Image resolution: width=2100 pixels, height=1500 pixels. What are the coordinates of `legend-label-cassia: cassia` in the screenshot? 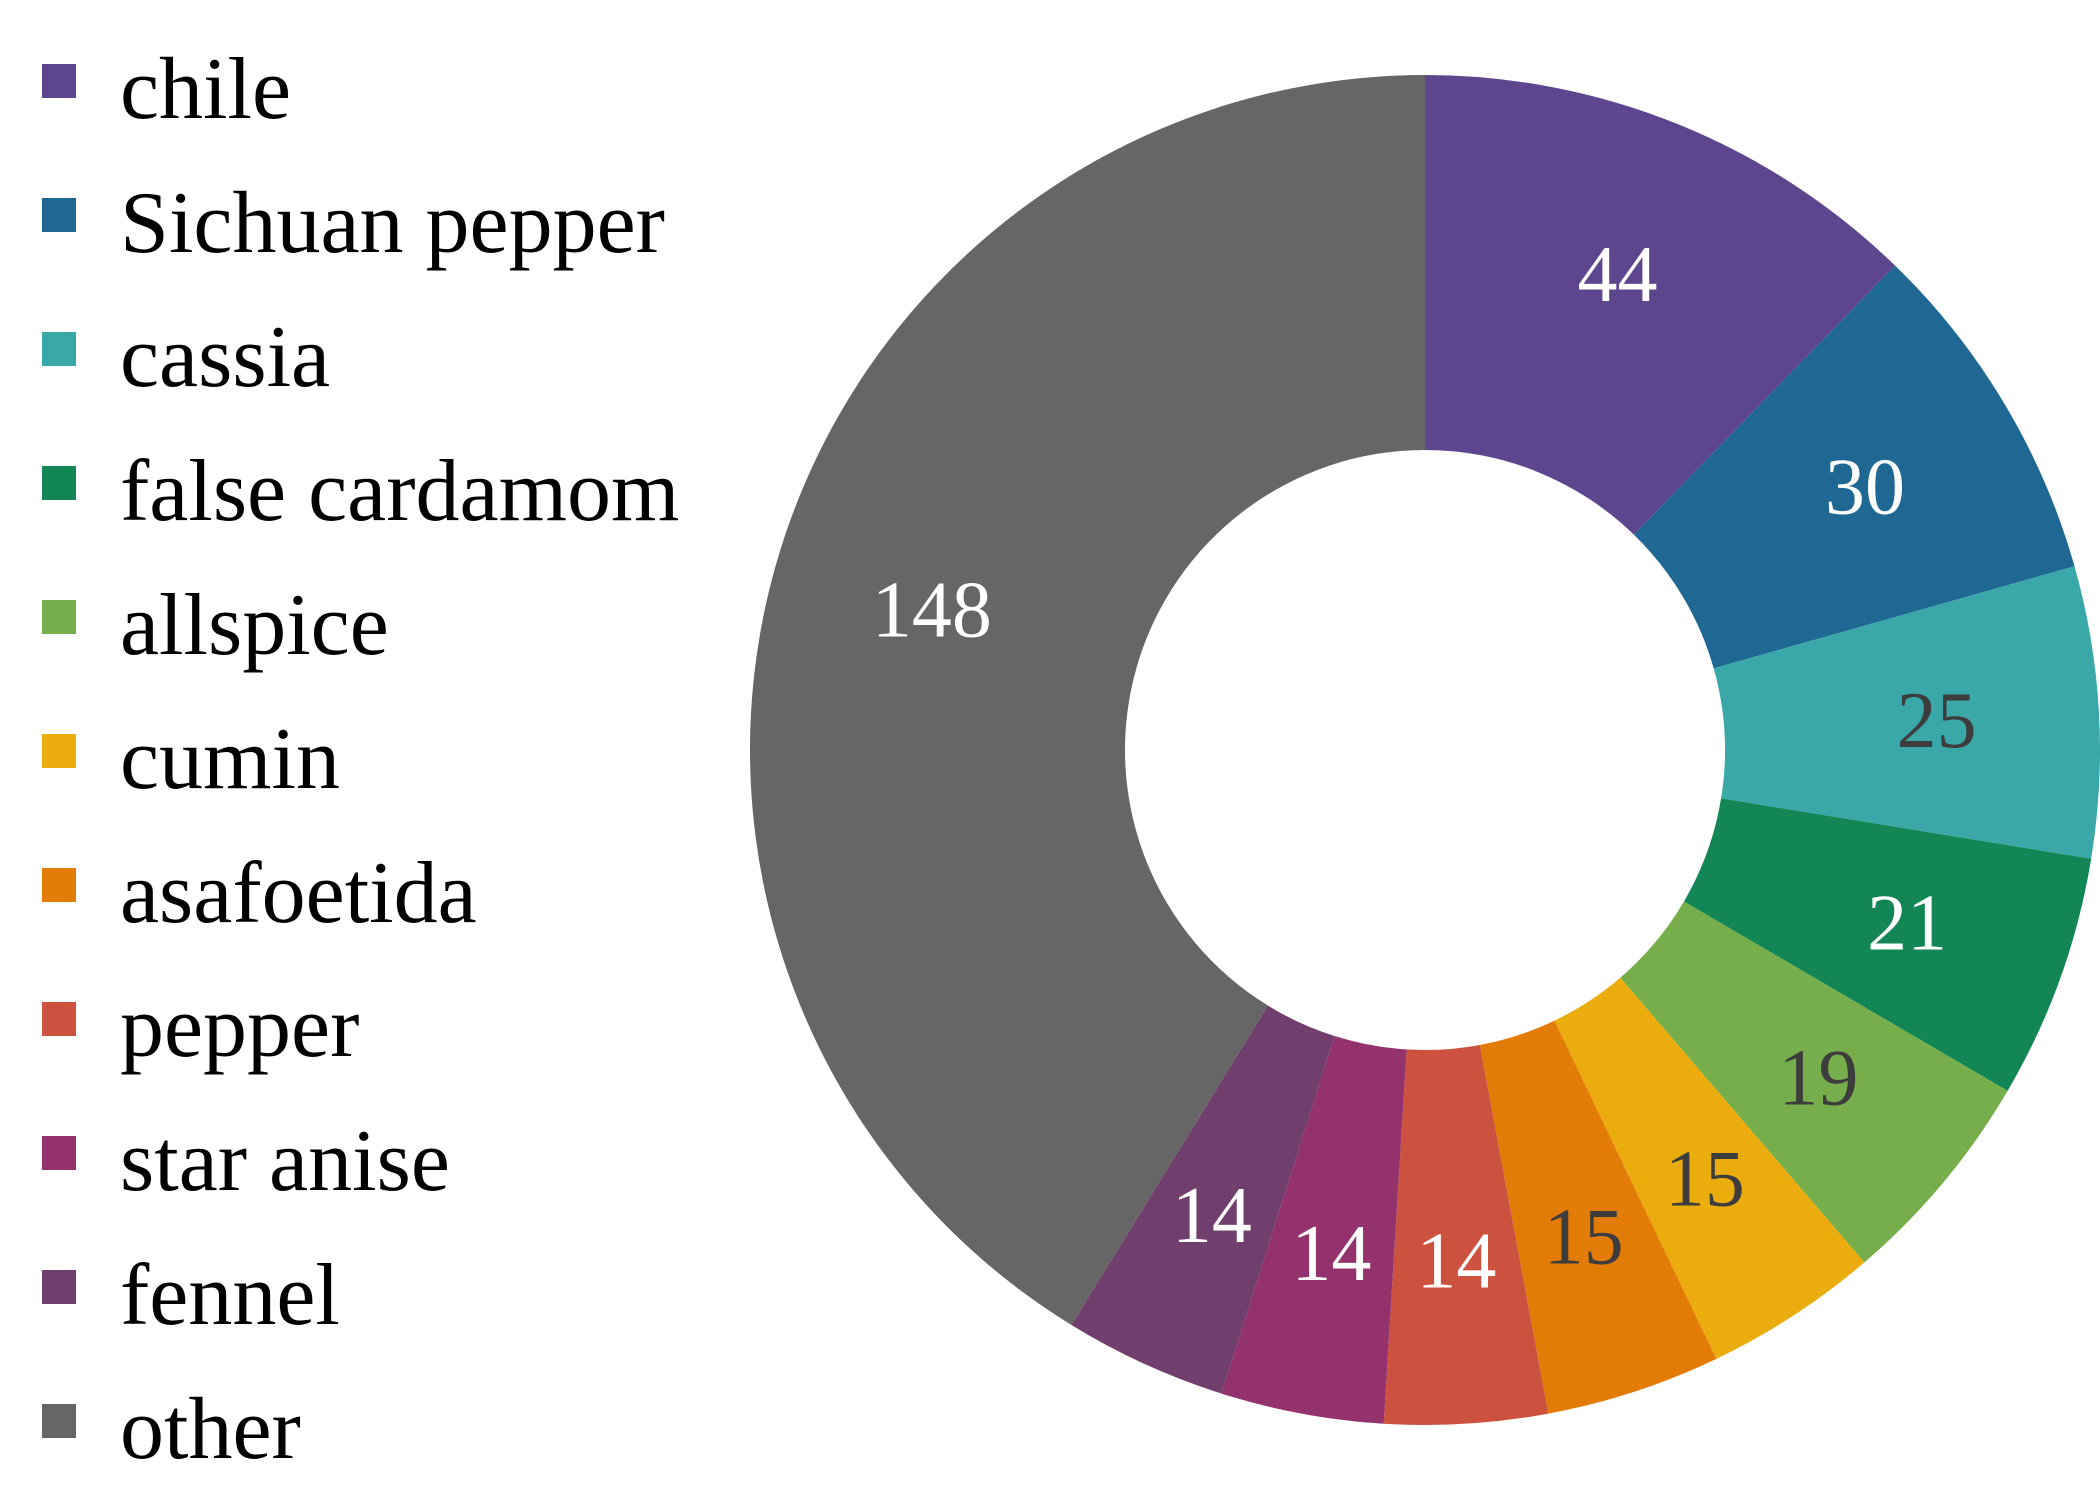 It's located at (225, 357).